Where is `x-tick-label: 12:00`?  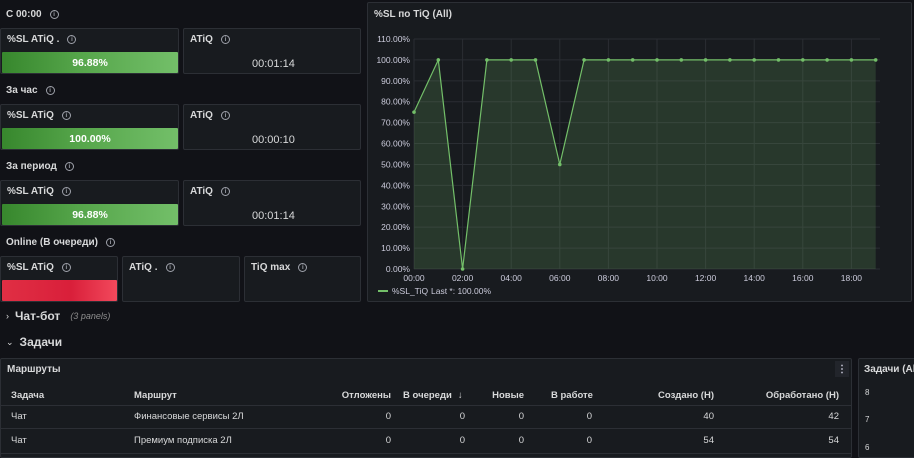
x-tick-label: 12:00 is located at coordinates (706, 278).